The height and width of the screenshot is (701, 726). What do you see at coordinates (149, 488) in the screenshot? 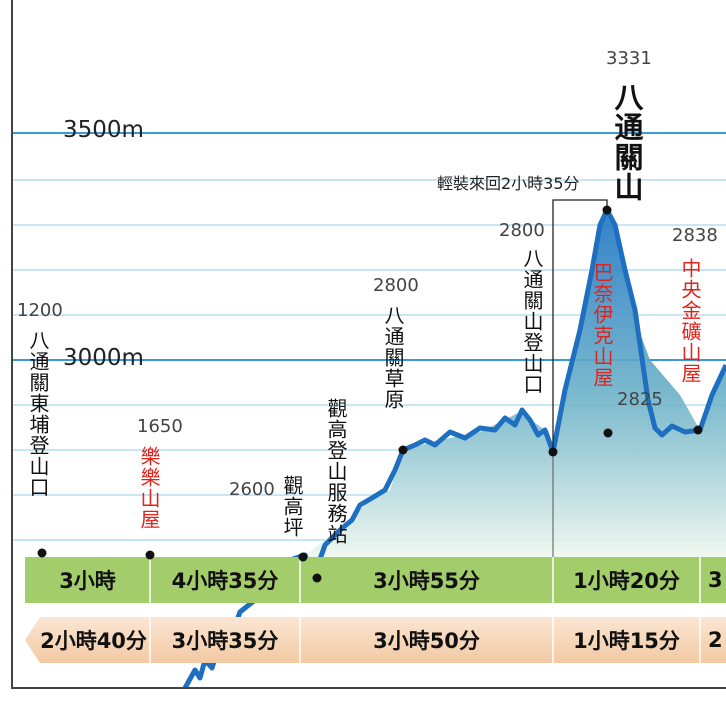
I see `place-name: 樂樂山屋` at bounding box center [149, 488].